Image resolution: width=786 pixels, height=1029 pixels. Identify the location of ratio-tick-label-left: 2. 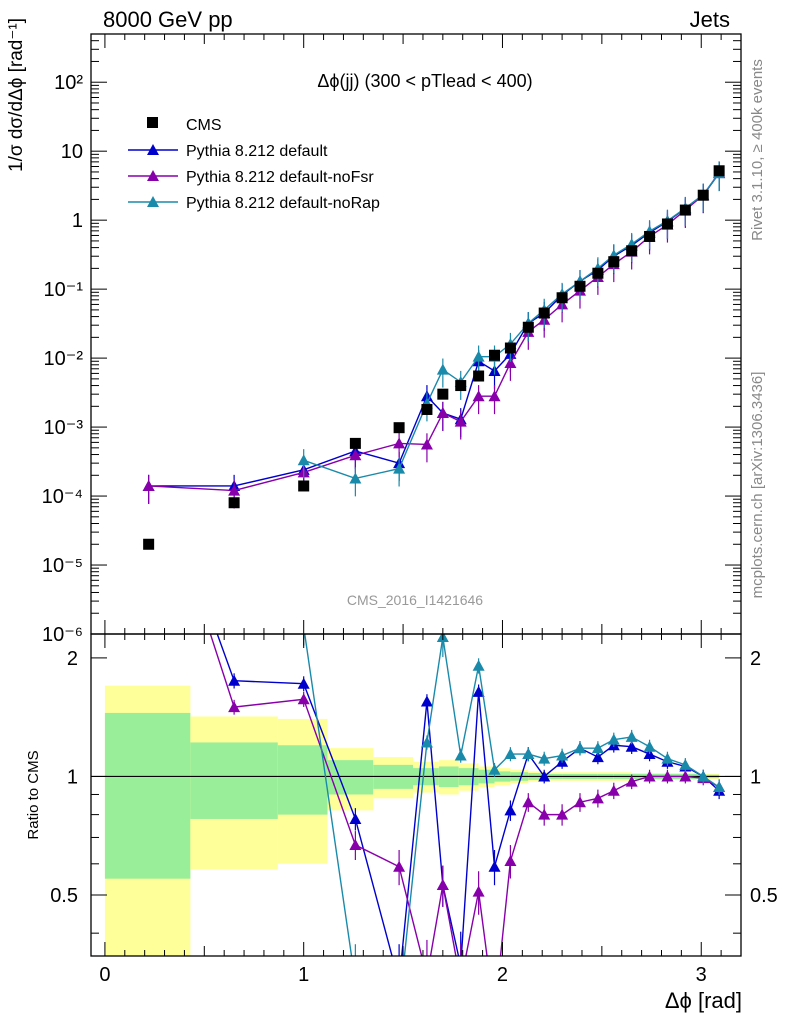
(72, 659).